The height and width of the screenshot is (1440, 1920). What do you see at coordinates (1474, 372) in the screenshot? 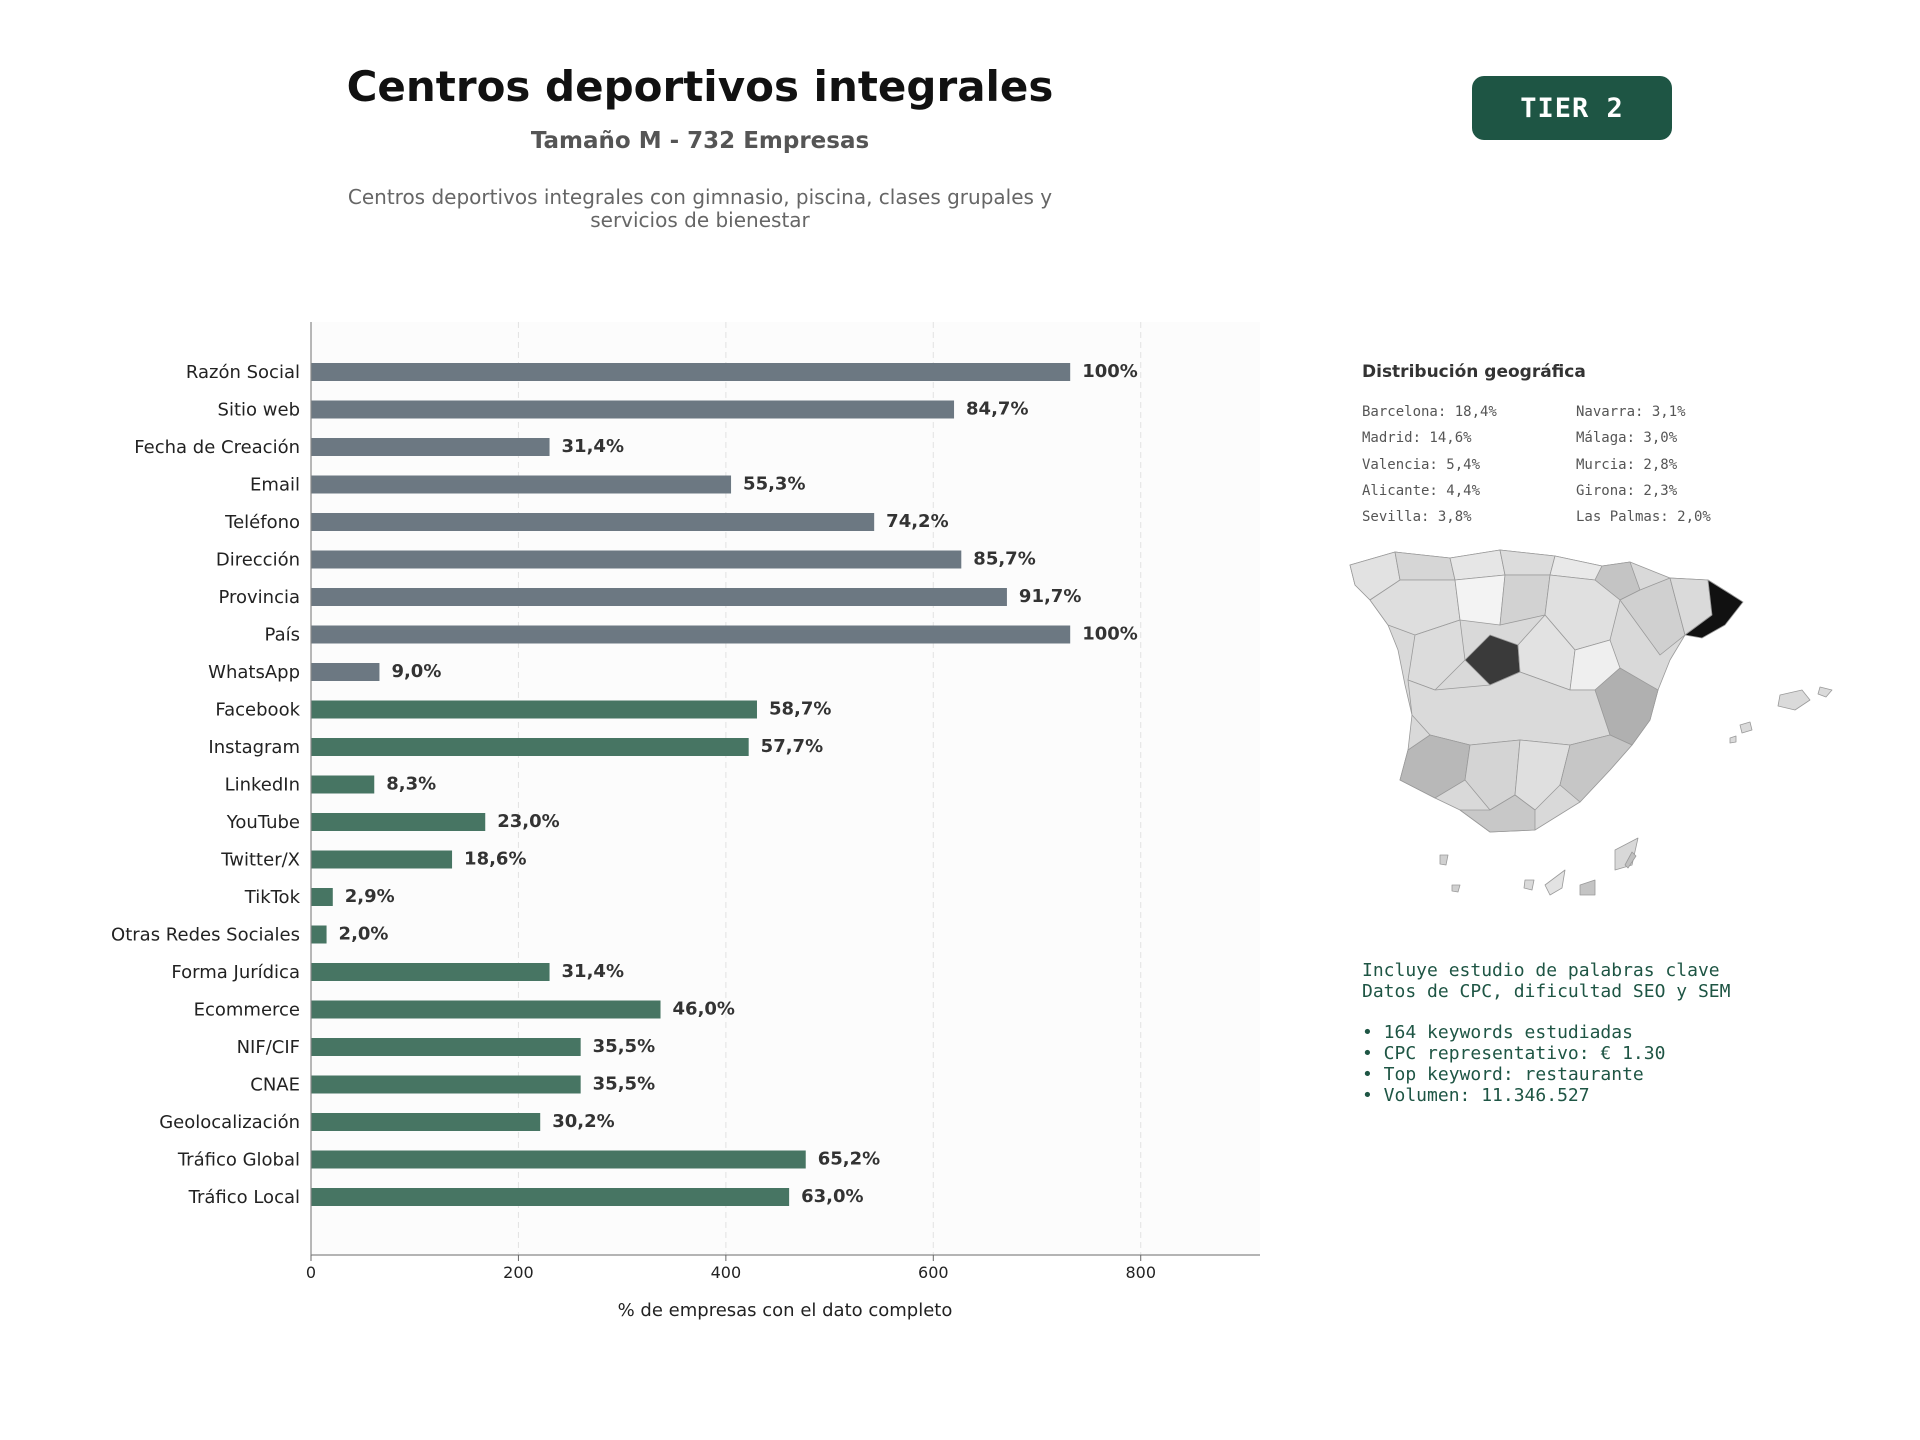
I see `geo-title: Distribución geográfica` at bounding box center [1474, 372].